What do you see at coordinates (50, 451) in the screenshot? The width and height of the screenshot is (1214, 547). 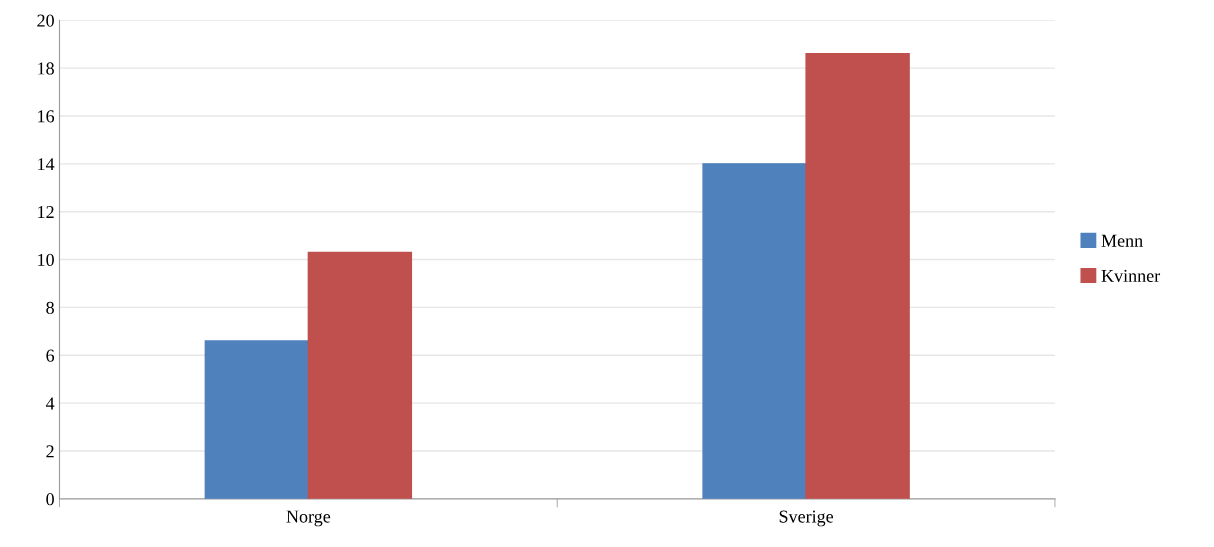 I see `y-tick-label: 2` at bounding box center [50, 451].